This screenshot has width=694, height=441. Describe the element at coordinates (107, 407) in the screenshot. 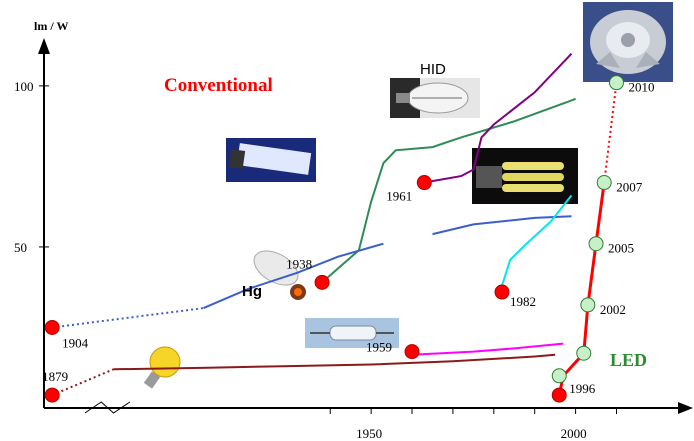

I see `axis-break-mark` at that location.